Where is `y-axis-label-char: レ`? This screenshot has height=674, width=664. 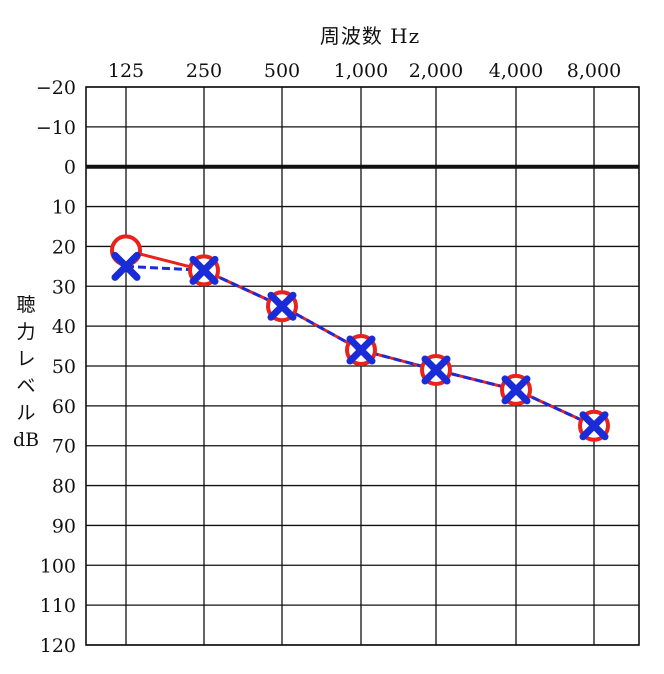
y-axis-label-char: レ is located at coordinates (26, 359).